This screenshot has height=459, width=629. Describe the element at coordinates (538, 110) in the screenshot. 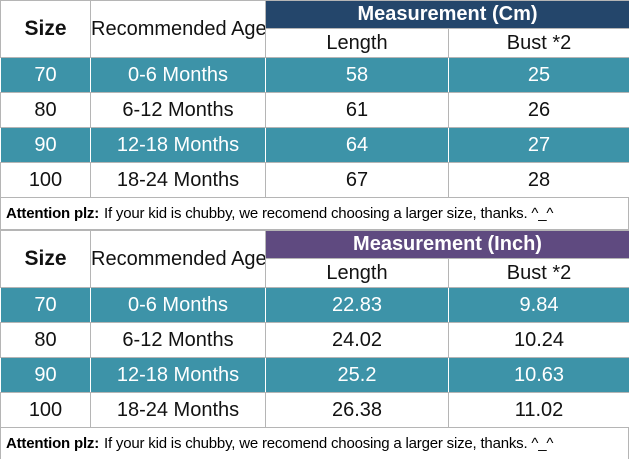

I see `cell-bust: 26` at that location.